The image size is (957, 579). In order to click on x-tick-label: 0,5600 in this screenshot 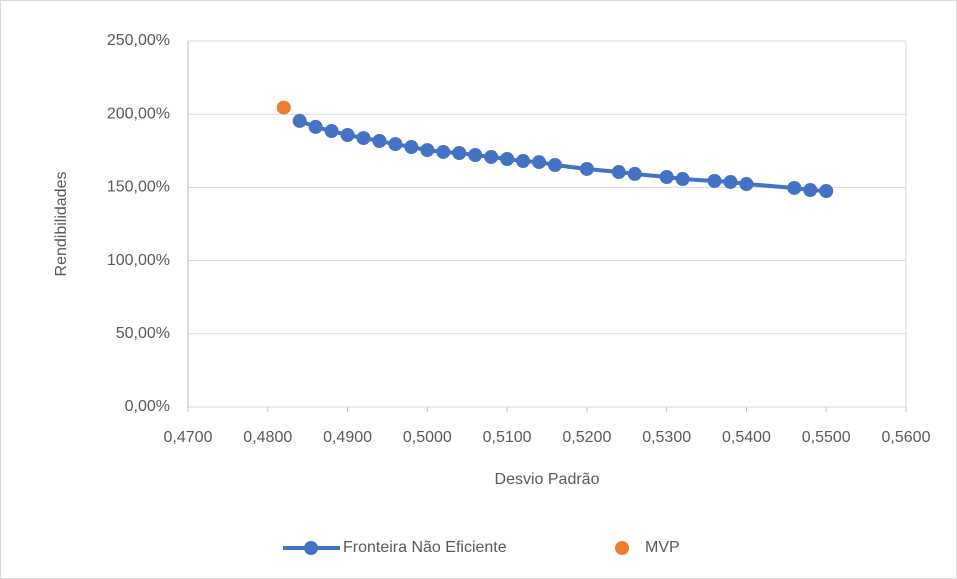, I will do `click(906, 437)`.